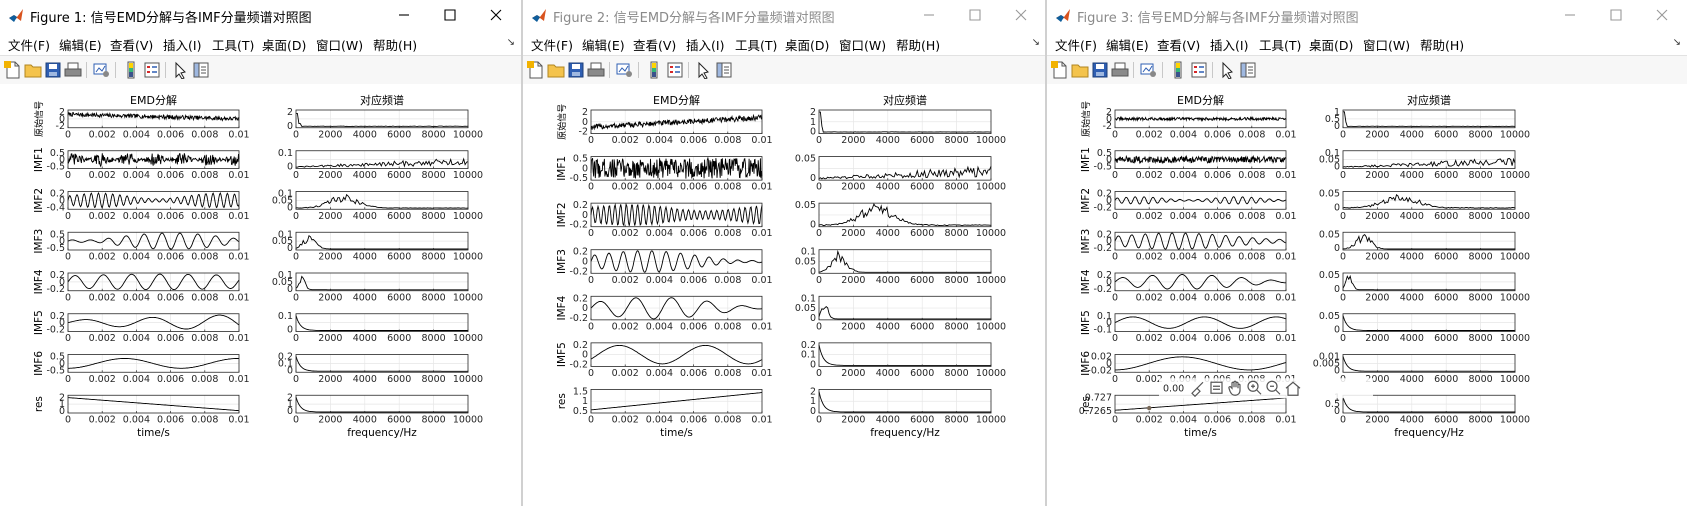 The width and height of the screenshot is (1687, 506). What do you see at coordinates (1188, 408) in the screenshot?
I see `time-axes-8: 0 0.002 0.004 0.006 0.008 0.01 0.727 0.7265` at bounding box center [1188, 408].